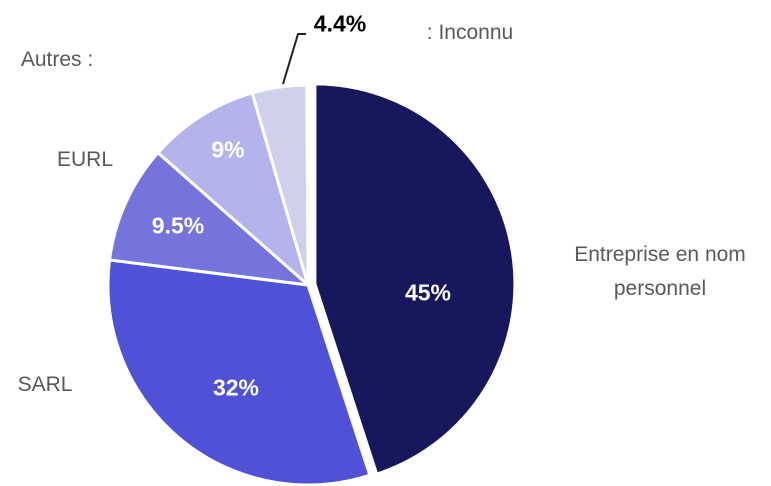 This screenshot has height=486, width=771. I want to click on category-label: SARL, so click(45, 384).